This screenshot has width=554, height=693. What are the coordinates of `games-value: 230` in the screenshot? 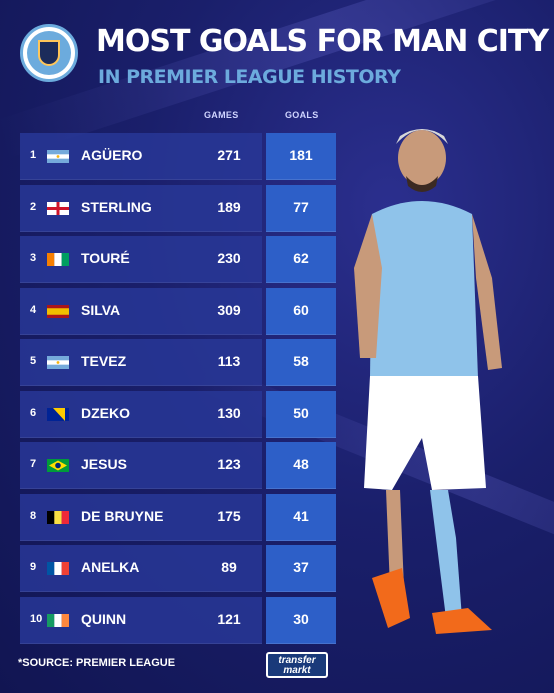 It's located at (229, 258).